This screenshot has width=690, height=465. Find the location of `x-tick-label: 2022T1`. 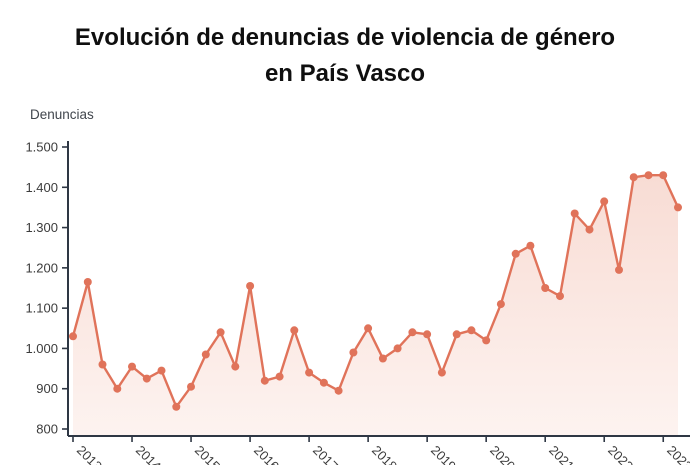

x-tick-label: 2022T1 is located at coordinates (626, 454).